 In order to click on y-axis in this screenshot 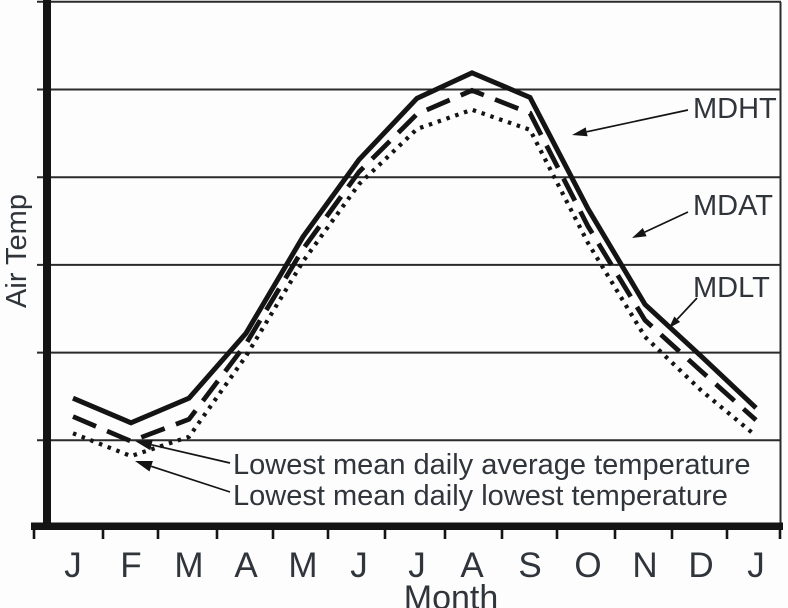, I will do `click(47, 265)`.